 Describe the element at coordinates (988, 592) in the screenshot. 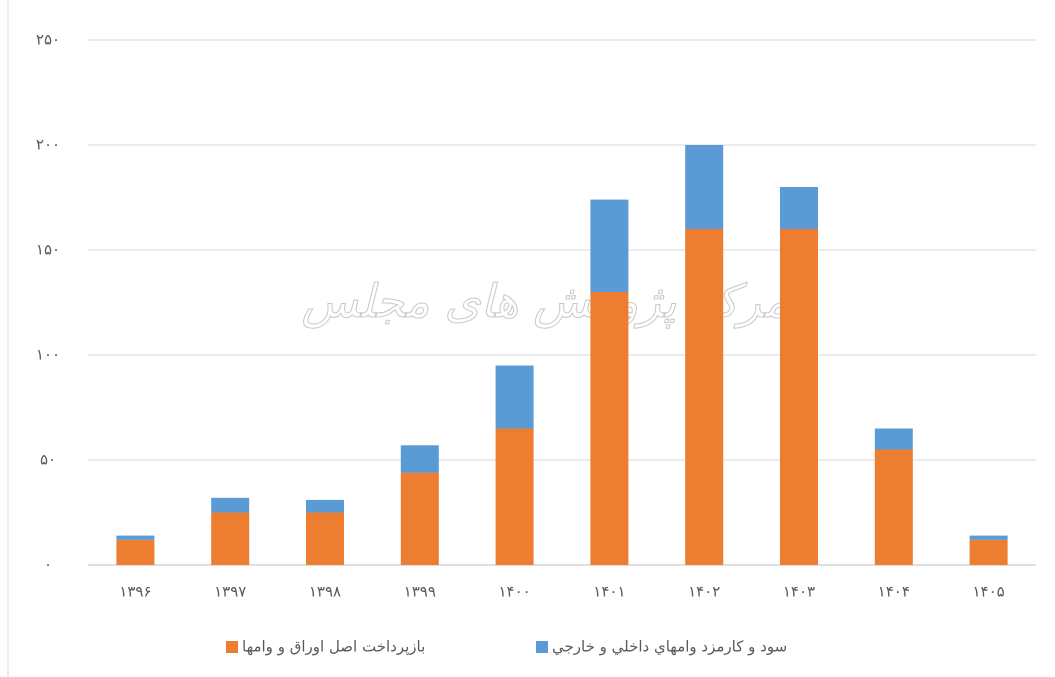

I see `x-tick-label: ۱۴۰۵` at that location.